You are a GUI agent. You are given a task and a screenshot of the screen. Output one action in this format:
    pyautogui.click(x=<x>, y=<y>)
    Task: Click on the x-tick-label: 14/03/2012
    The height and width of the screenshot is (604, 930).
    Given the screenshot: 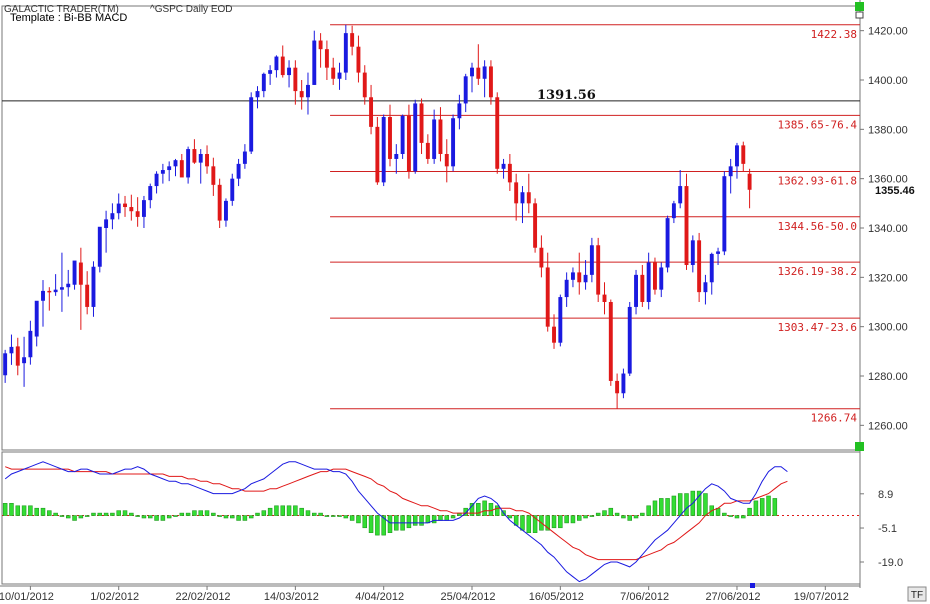 What is the action you would take?
    pyautogui.click(x=291, y=597)
    